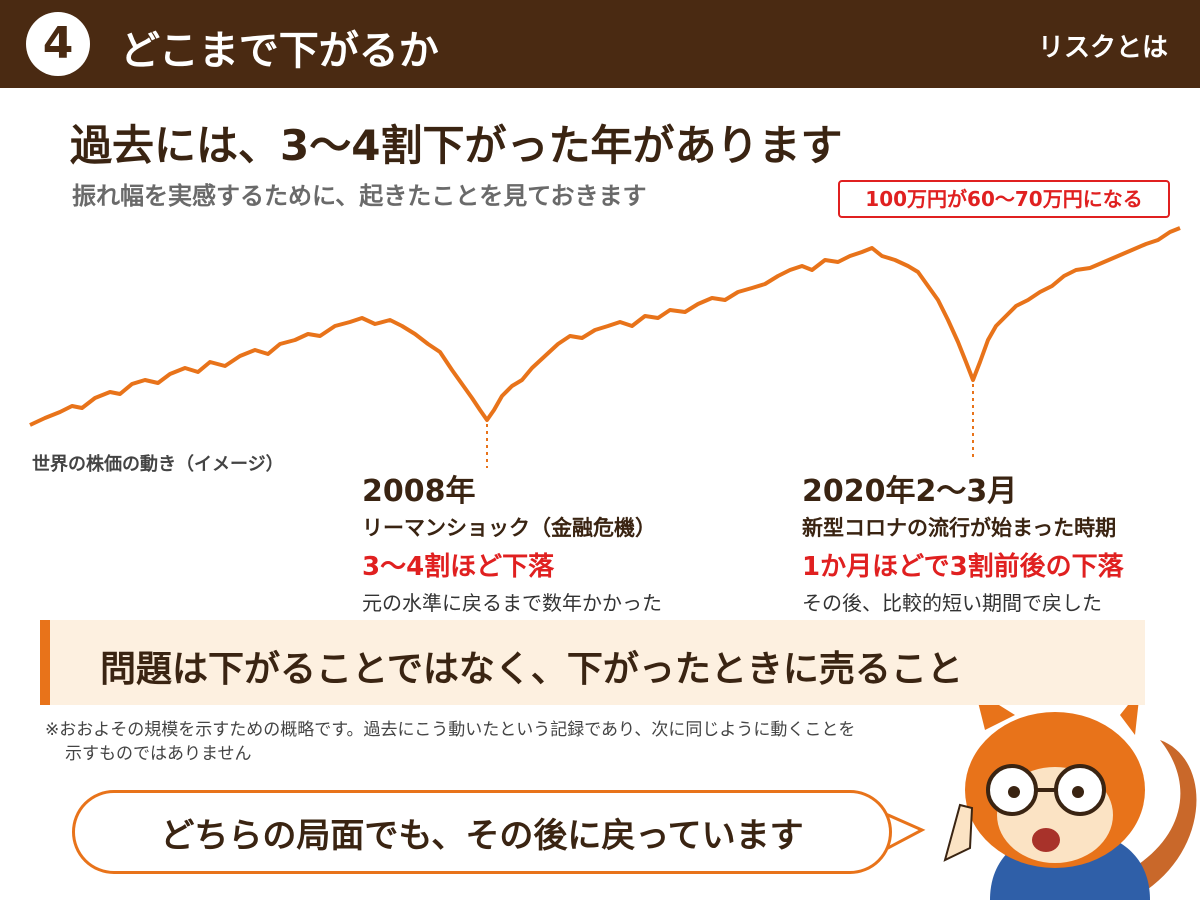 This screenshot has height=900, width=1200. What do you see at coordinates (906, 831) in the screenshot?
I see `bubble-tail` at bounding box center [906, 831].